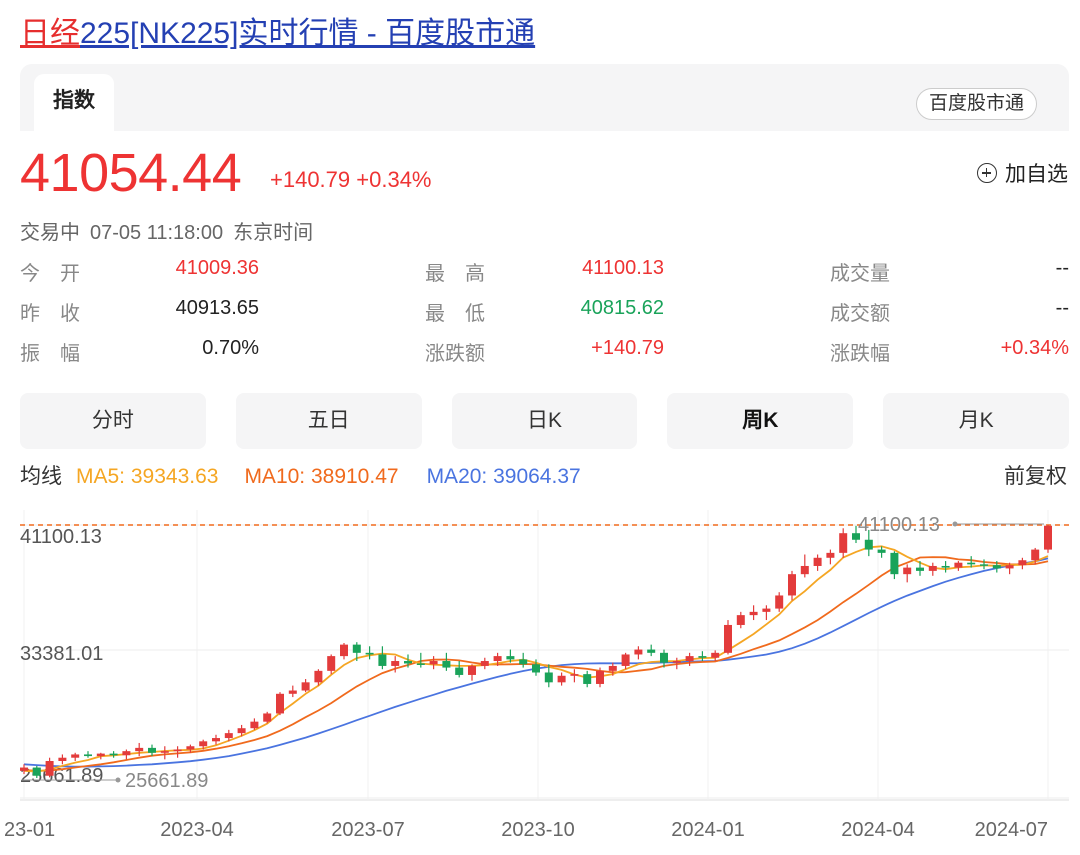  I want to click on y-tick-label: 33381.01, so click(61, 654).